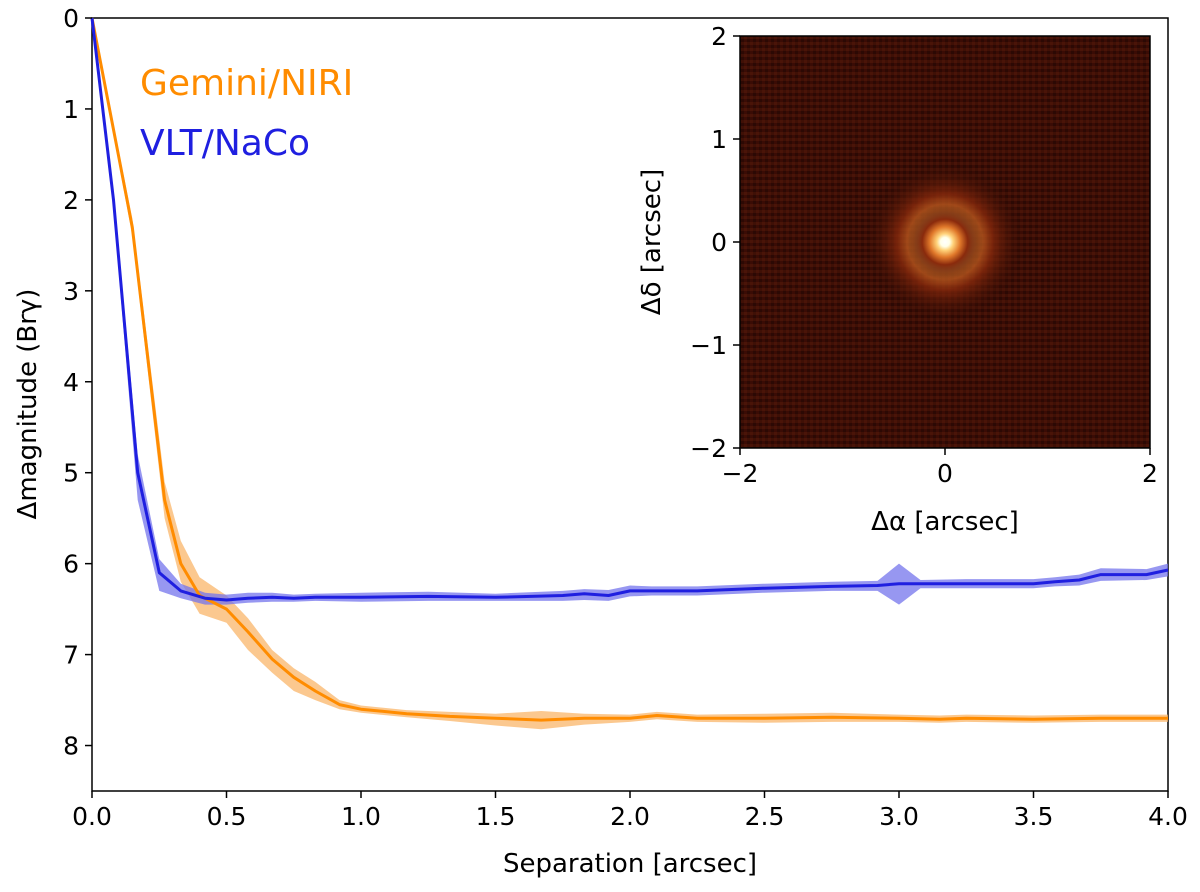 The height and width of the screenshot is (892, 1200). I want to click on y-tick-label: 1, so click(71, 109).